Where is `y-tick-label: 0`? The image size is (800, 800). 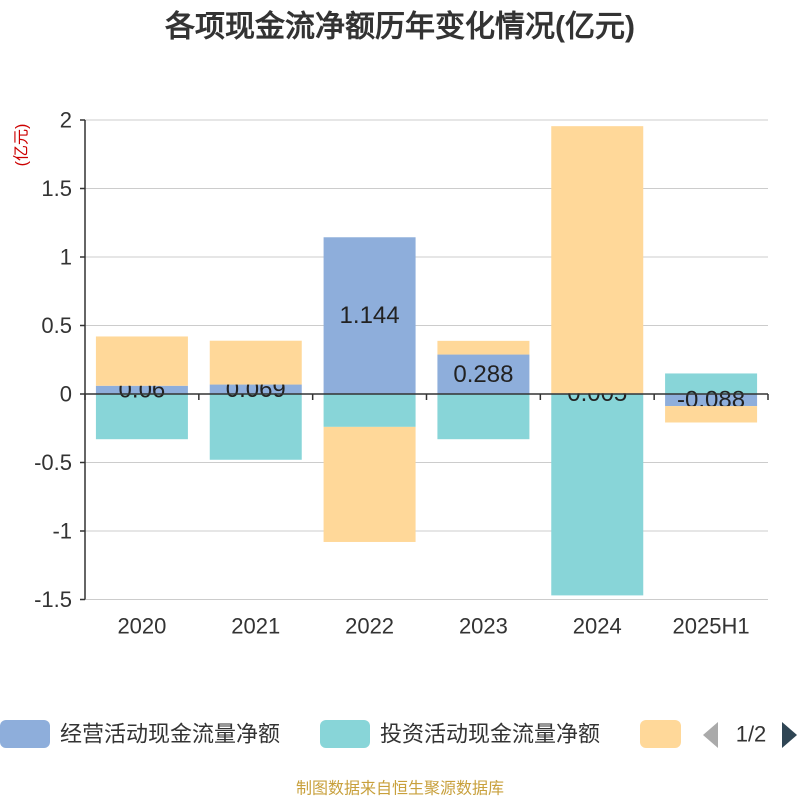
y-tick-label: 0 is located at coordinates (66, 394).